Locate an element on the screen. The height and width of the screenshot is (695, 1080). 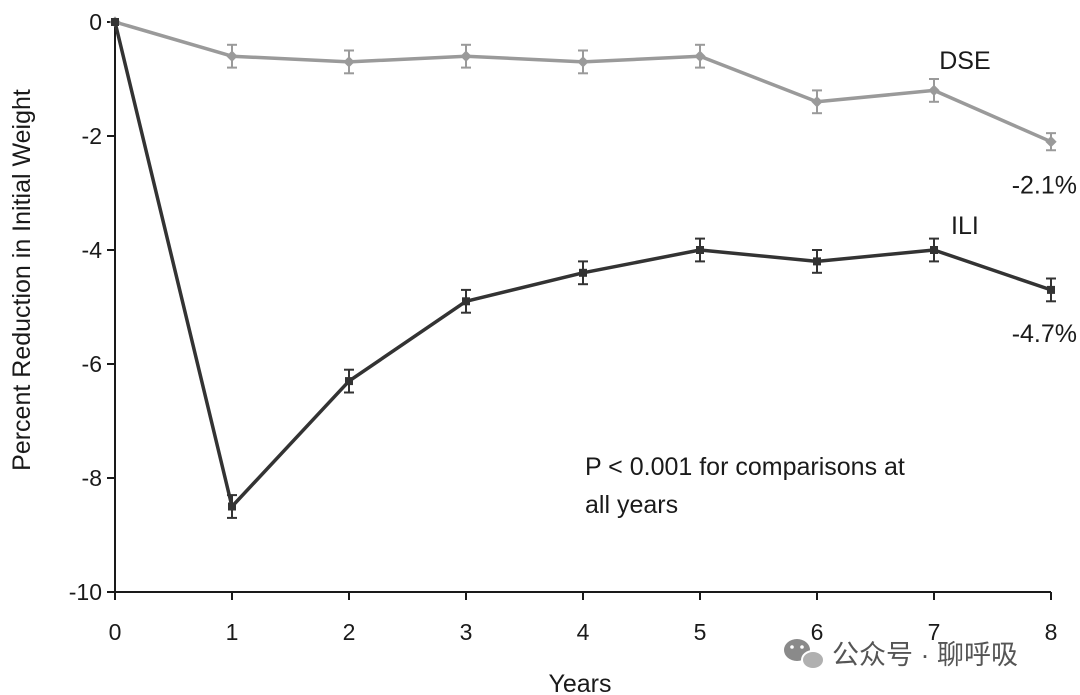
y-tick-label: -2 is located at coordinates (92, 136).